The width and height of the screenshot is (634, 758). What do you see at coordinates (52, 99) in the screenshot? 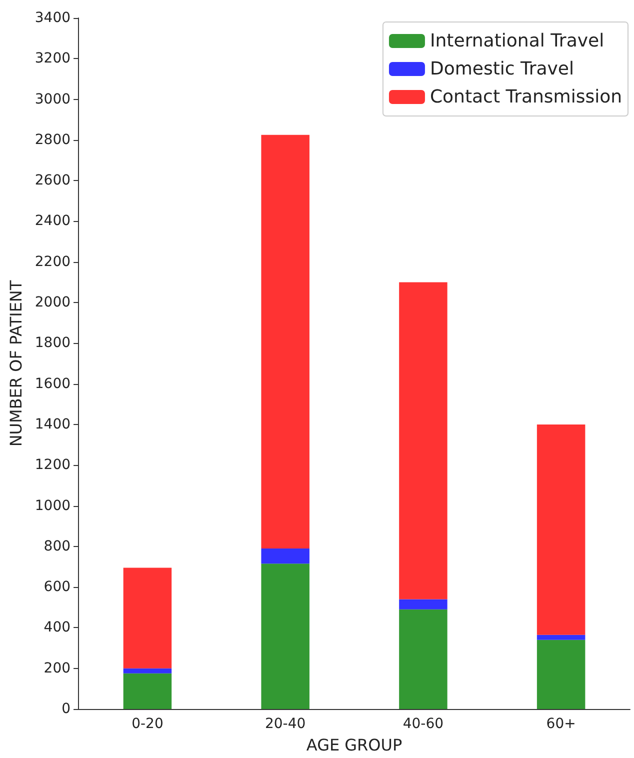
I see `y-tick-label: 3000` at bounding box center [52, 99].